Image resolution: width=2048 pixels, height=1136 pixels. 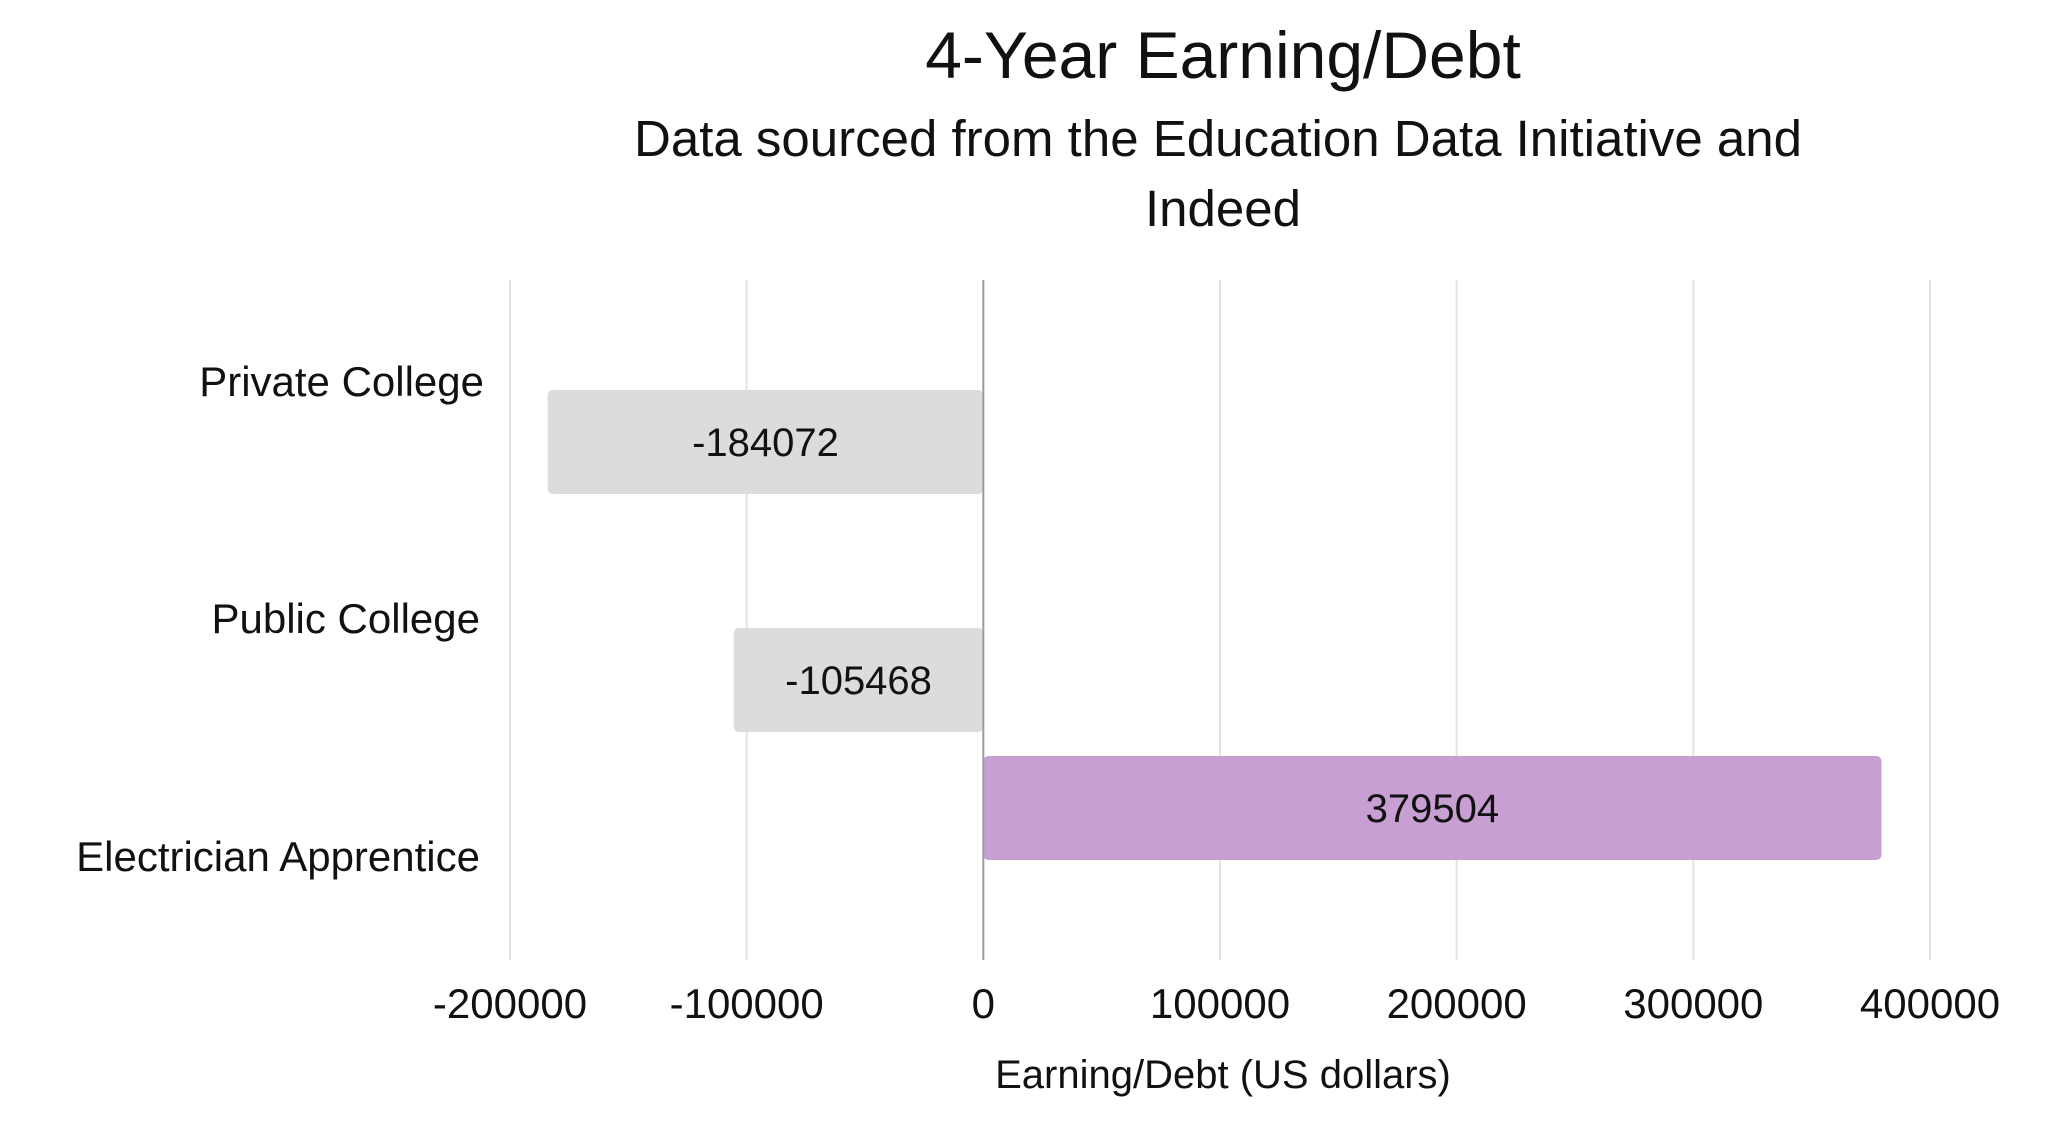 I want to click on bar-value-label: 379504, so click(x=1432, y=809).